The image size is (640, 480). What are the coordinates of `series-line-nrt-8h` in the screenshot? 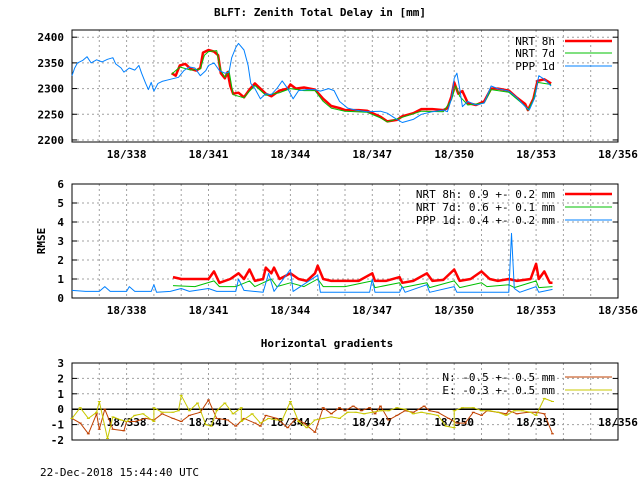 It's located at (362, 273).